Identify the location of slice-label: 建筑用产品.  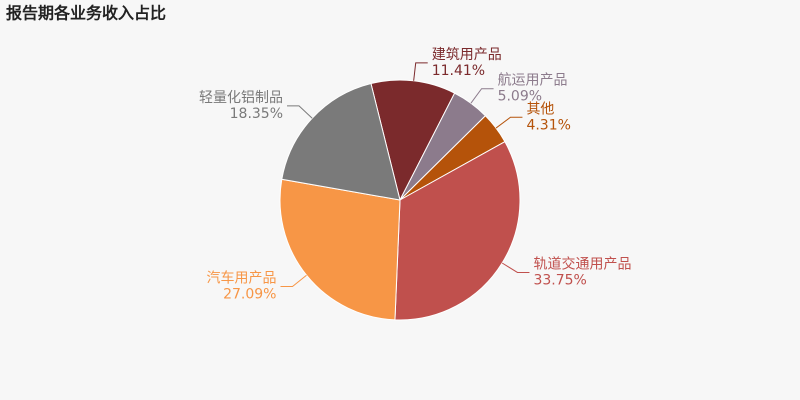
(467, 55).